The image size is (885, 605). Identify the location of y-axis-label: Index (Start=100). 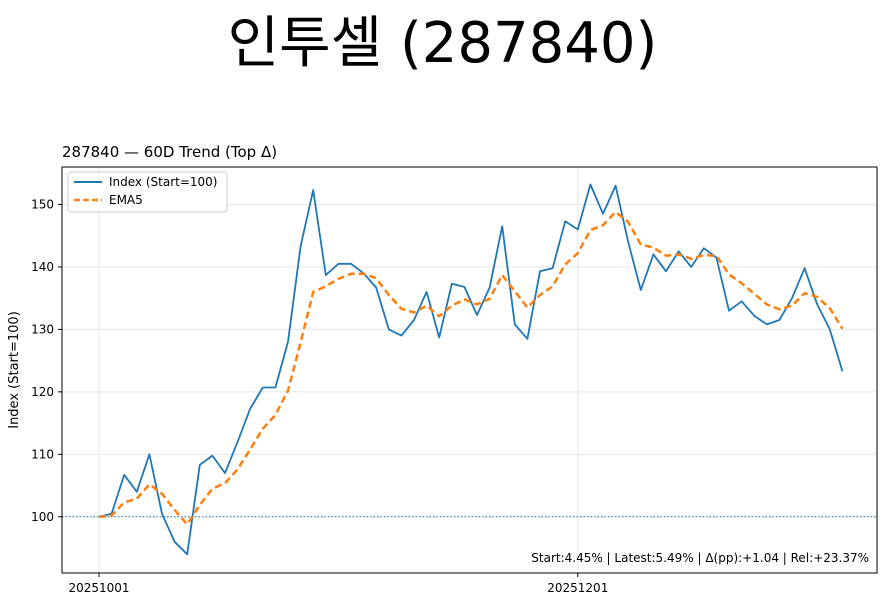
(14, 370).